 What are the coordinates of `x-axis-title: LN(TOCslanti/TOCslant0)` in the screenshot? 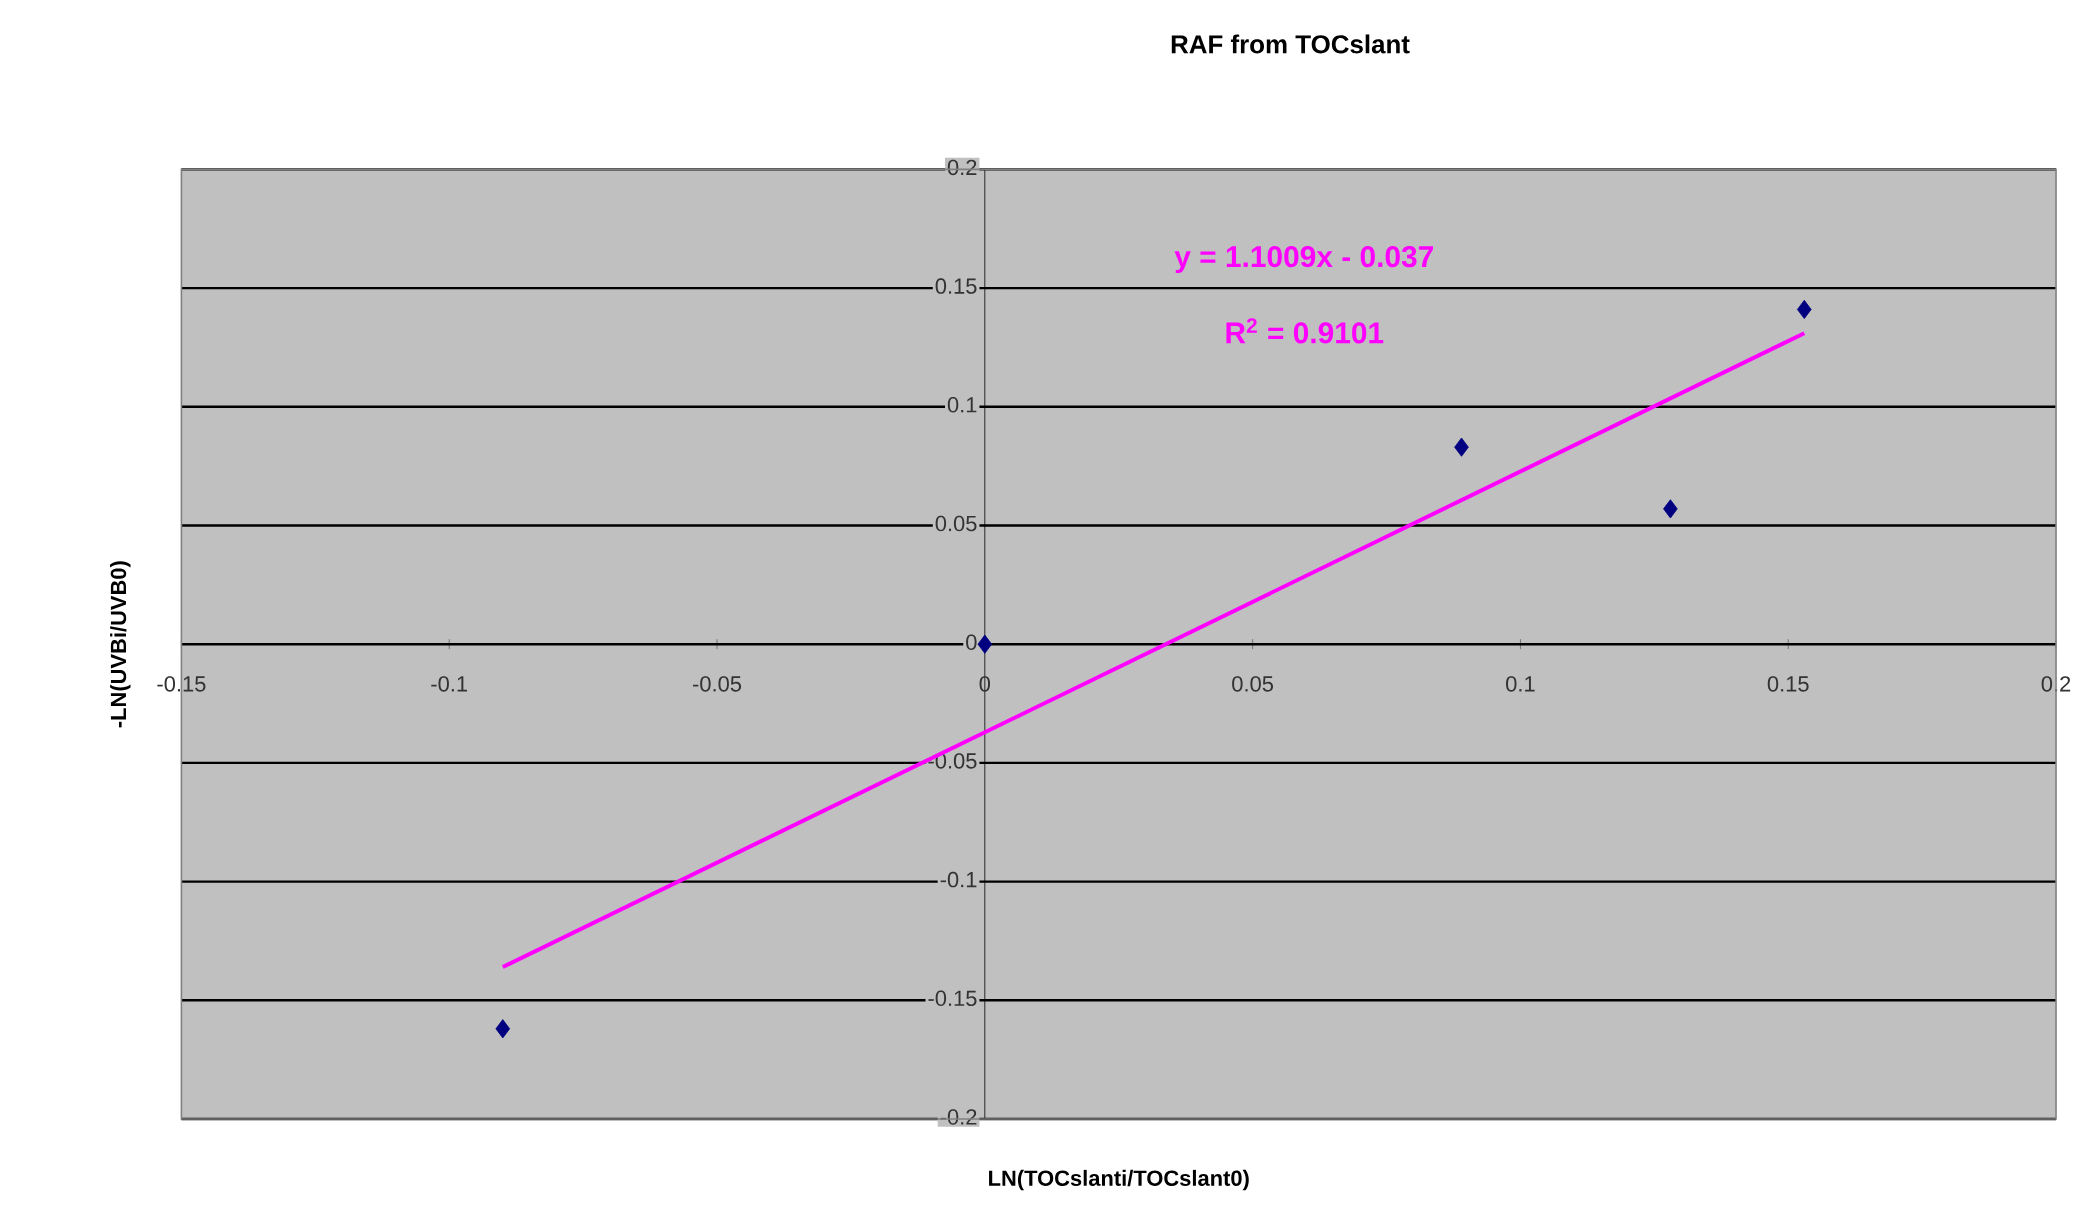 It's located at (1119, 1180).